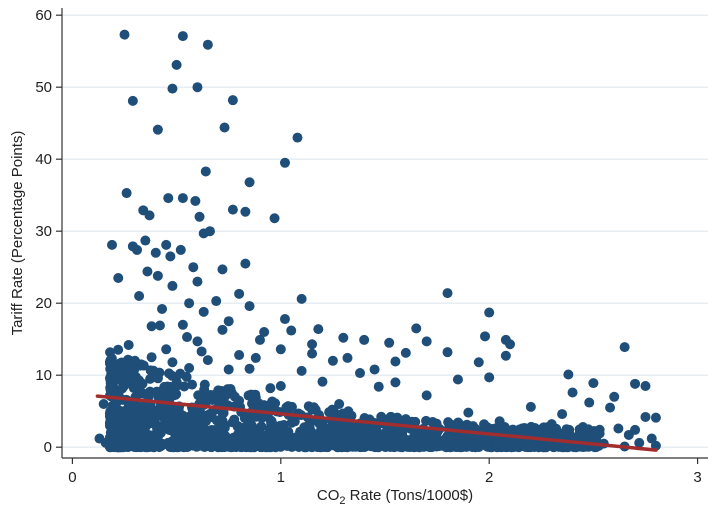 The image size is (712, 508). Describe the element at coordinates (72, 477) in the screenshot. I see `x-tick-label: 0` at that location.